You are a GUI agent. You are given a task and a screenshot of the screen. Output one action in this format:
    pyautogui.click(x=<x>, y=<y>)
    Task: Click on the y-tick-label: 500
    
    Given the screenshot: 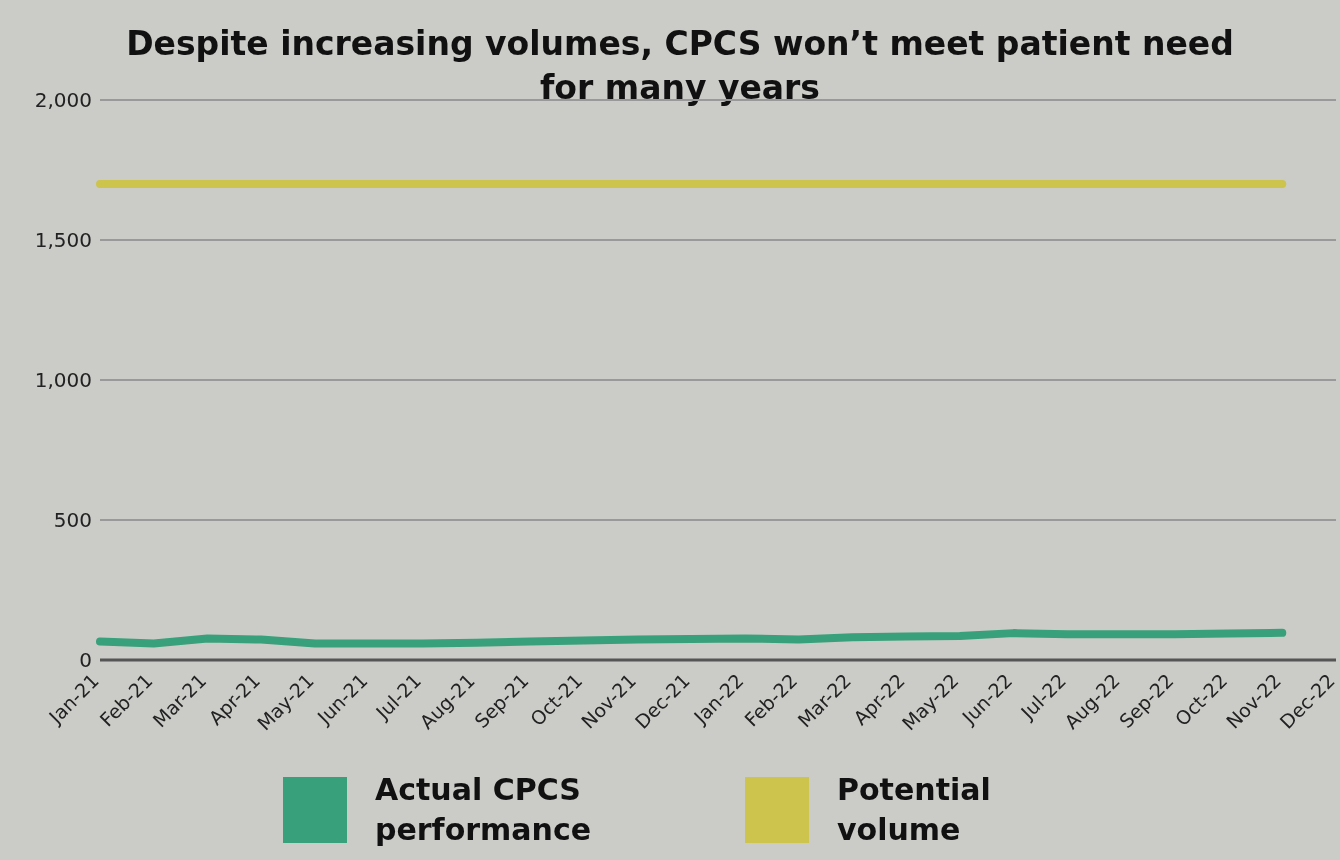 What is the action you would take?
    pyautogui.click(x=72, y=520)
    